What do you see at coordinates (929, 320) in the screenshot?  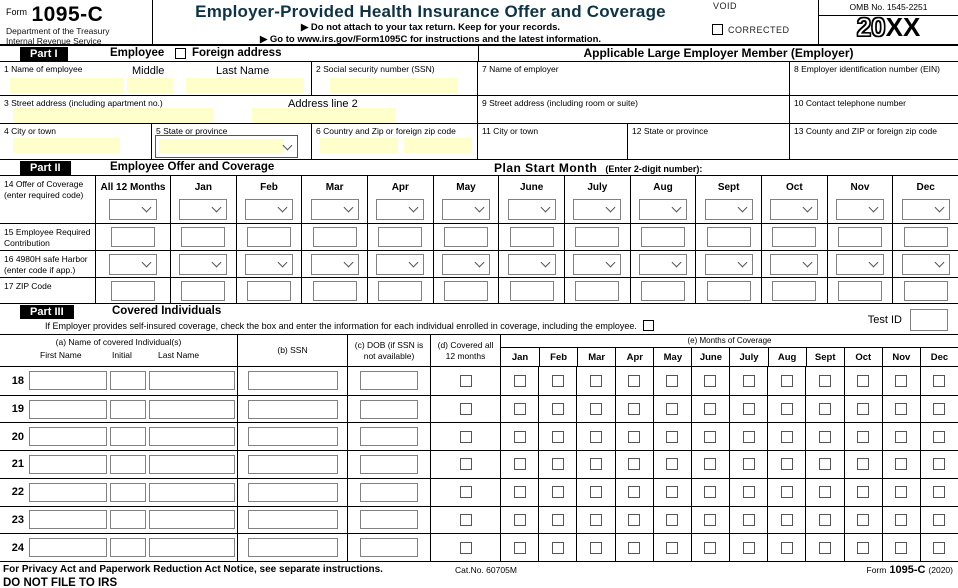 I see `test-id-input` at bounding box center [929, 320].